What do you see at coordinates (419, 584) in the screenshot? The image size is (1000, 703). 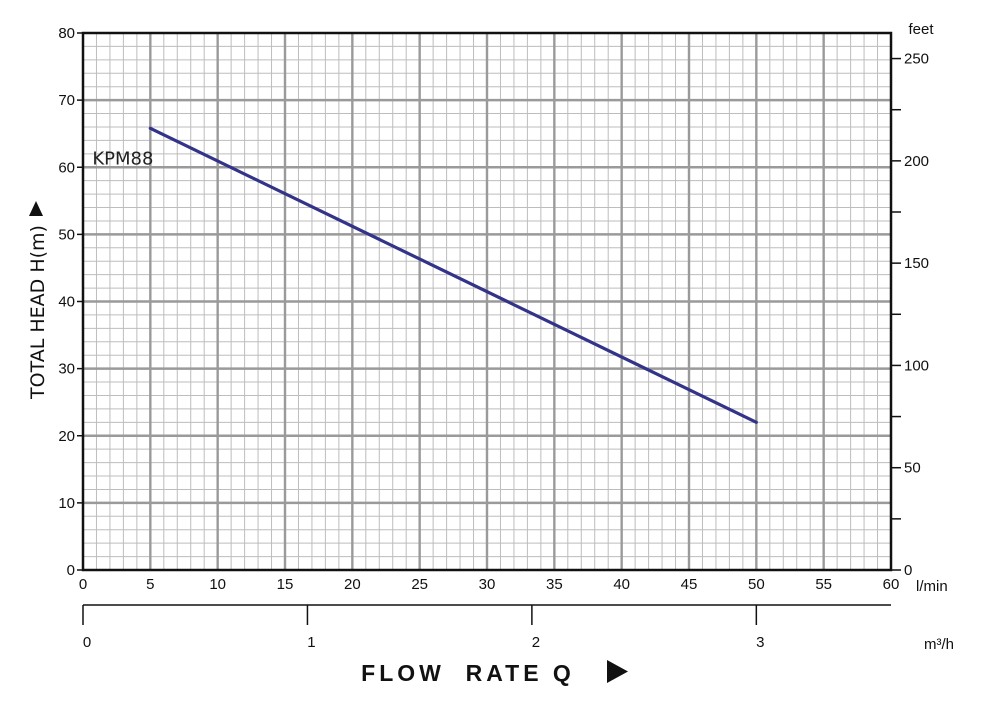 I see `x-tick-label: 25` at bounding box center [419, 584].